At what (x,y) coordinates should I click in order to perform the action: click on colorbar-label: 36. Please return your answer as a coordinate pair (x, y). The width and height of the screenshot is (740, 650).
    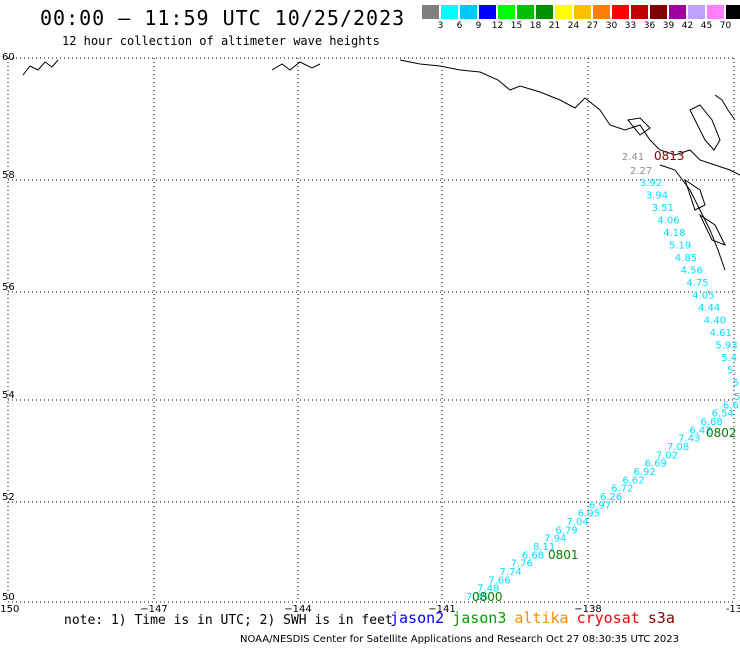
    Looking at the image, I should click on (649, 26).